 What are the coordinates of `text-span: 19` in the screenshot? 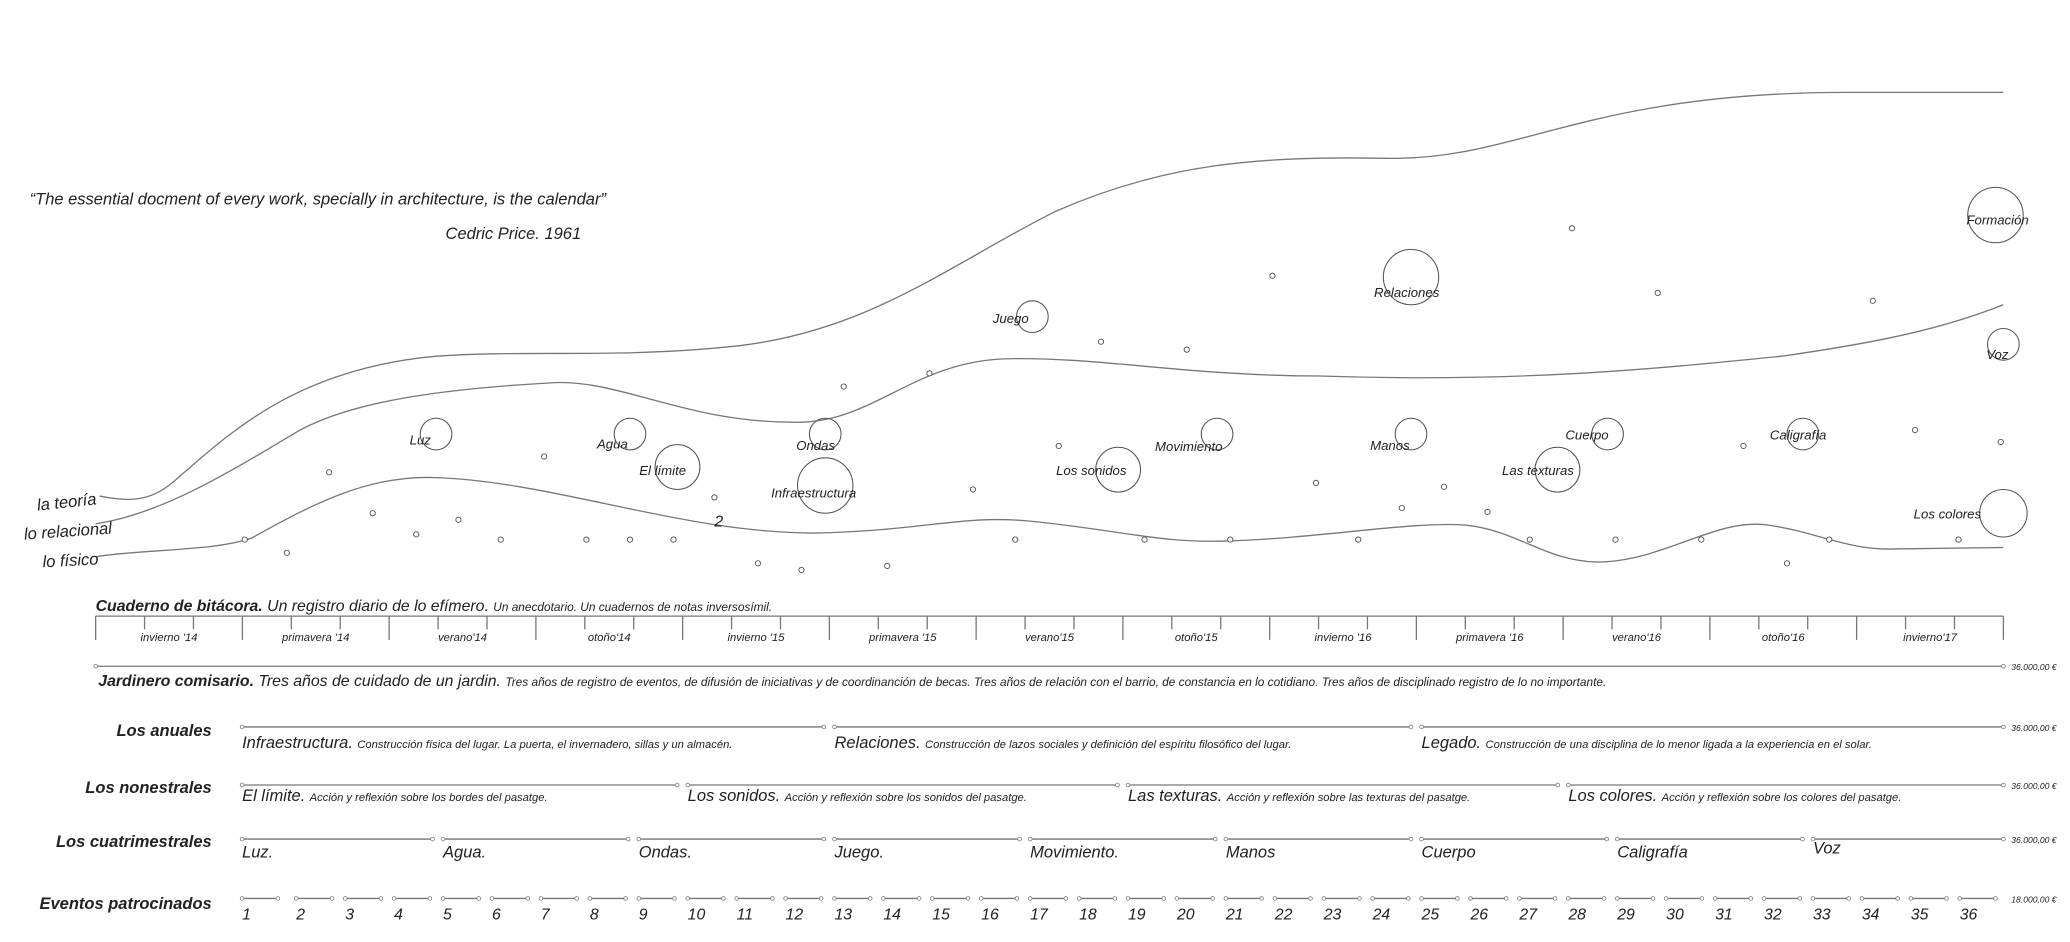 It's located at (1137, 915).